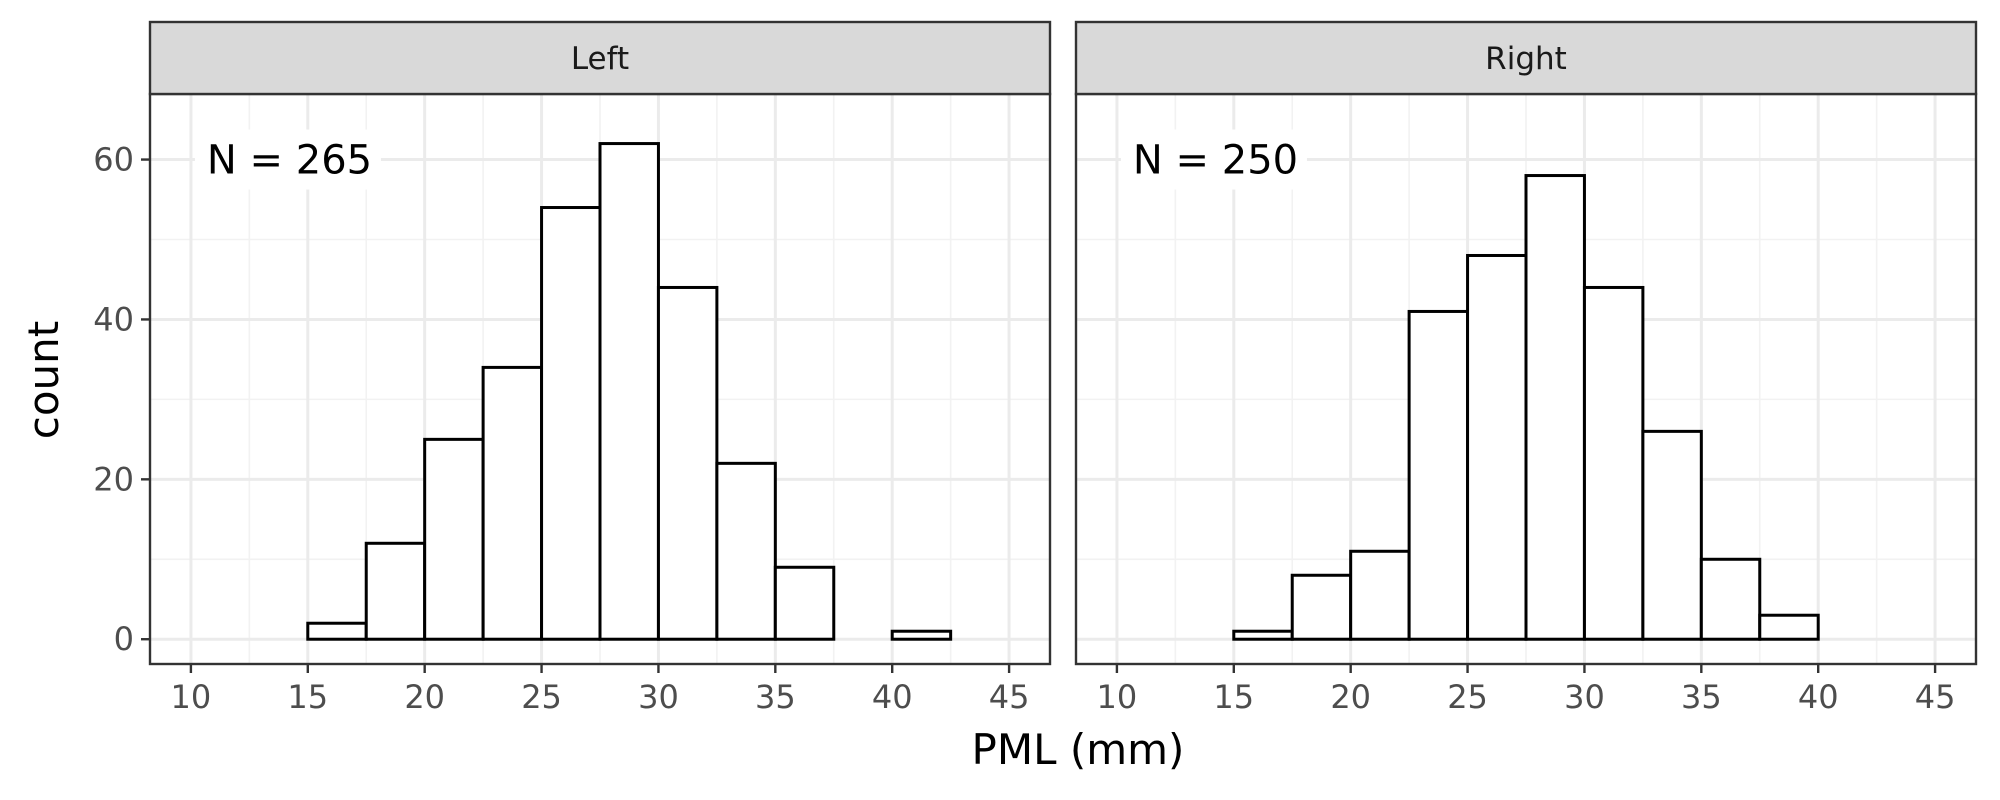  What do you see at coordinates (113, 479) in the screenshot?
I see `y-tick-label: 20` at bounding box center [113, 479].